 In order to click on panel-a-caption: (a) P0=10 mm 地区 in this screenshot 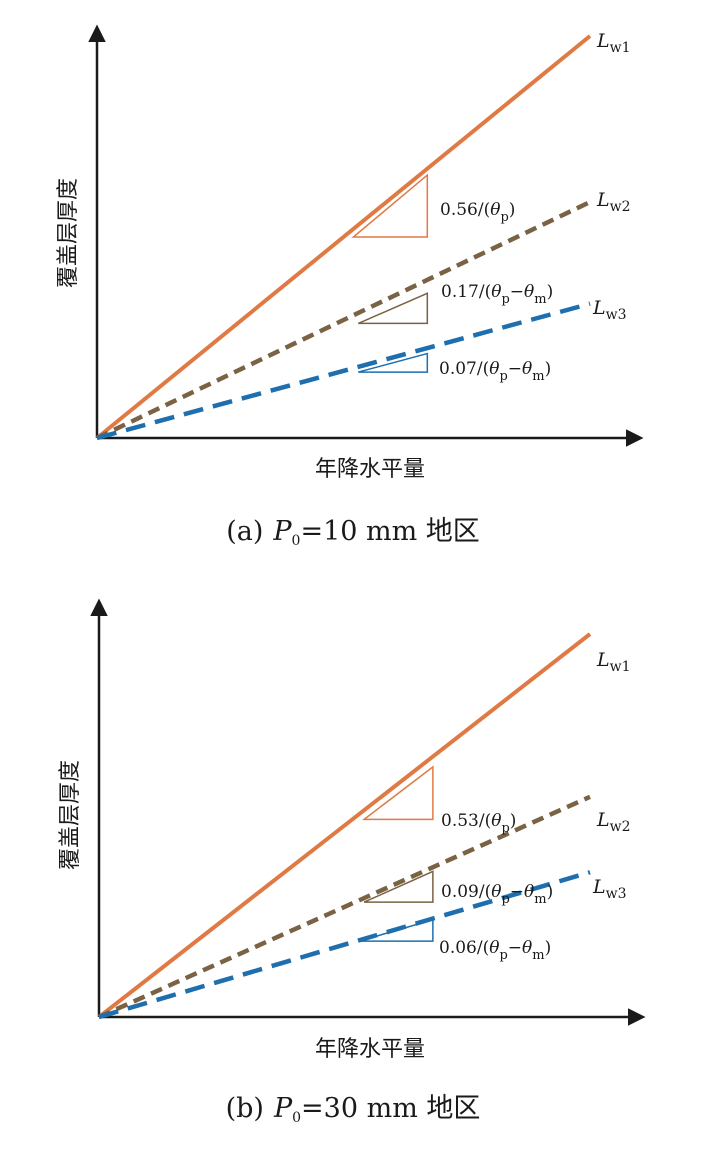, I will do `click(353, 532)`.